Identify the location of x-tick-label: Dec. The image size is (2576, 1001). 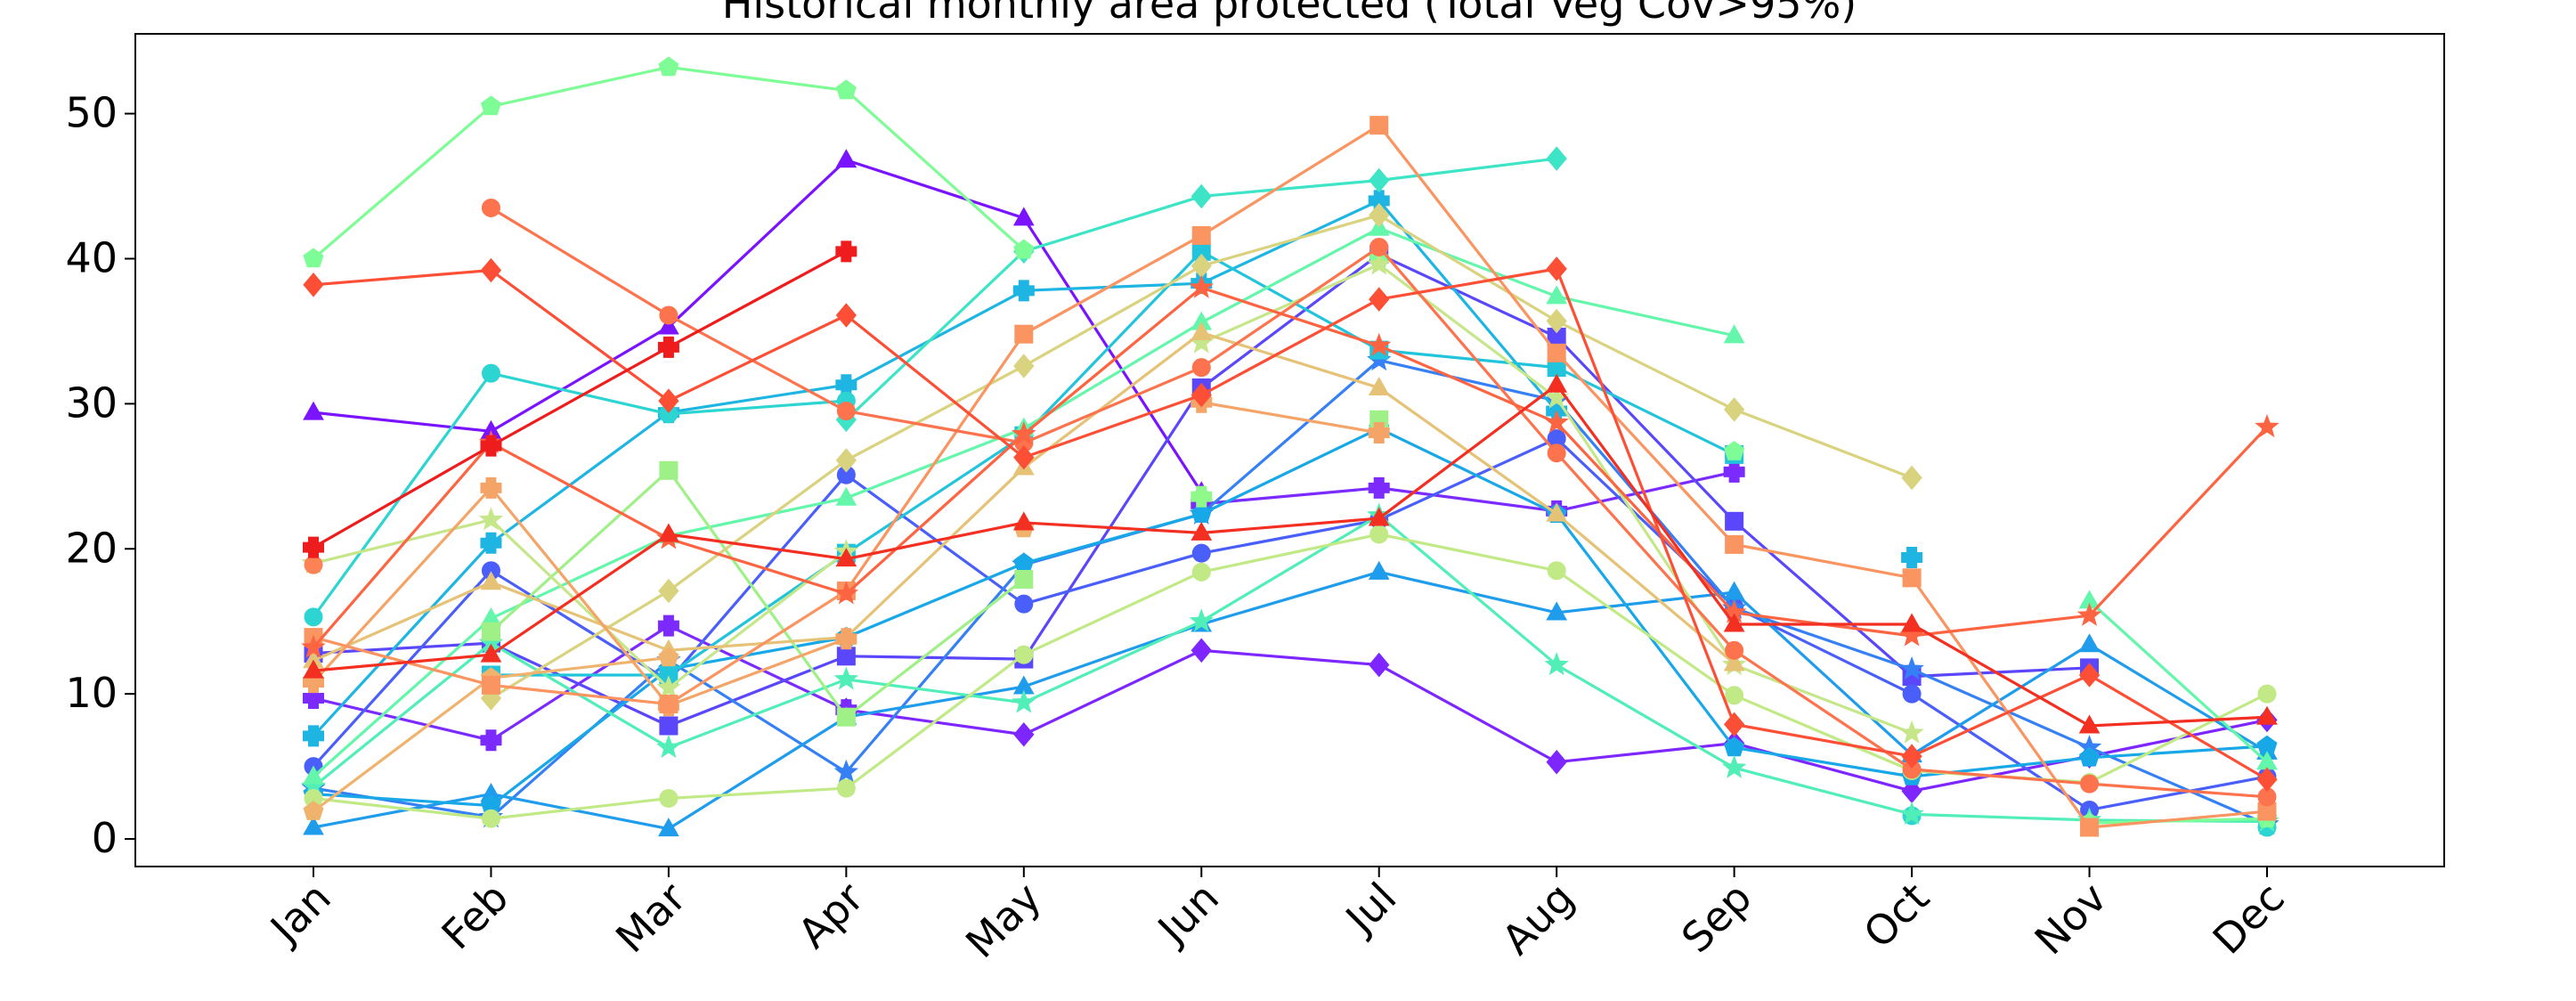
(2249, 919).